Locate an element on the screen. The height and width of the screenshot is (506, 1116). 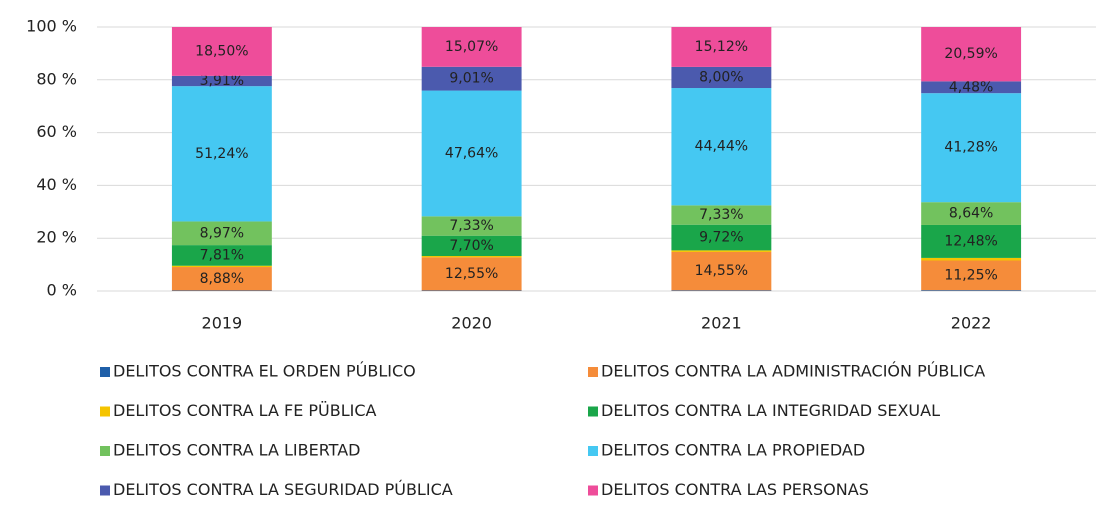
value-label: 15,07% is located at coordinates (471, 47).